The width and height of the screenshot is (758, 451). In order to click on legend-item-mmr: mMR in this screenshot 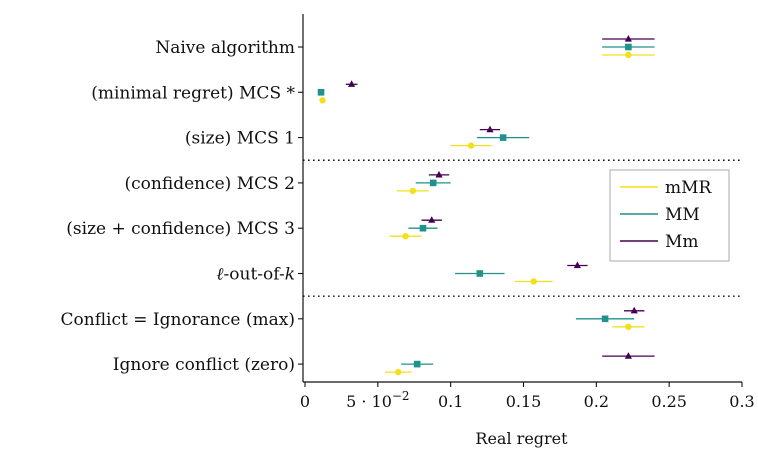, I will do `click(666, 188)`.